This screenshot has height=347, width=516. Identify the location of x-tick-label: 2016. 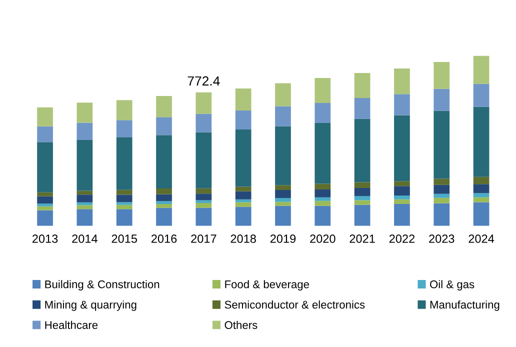
(164, 238).